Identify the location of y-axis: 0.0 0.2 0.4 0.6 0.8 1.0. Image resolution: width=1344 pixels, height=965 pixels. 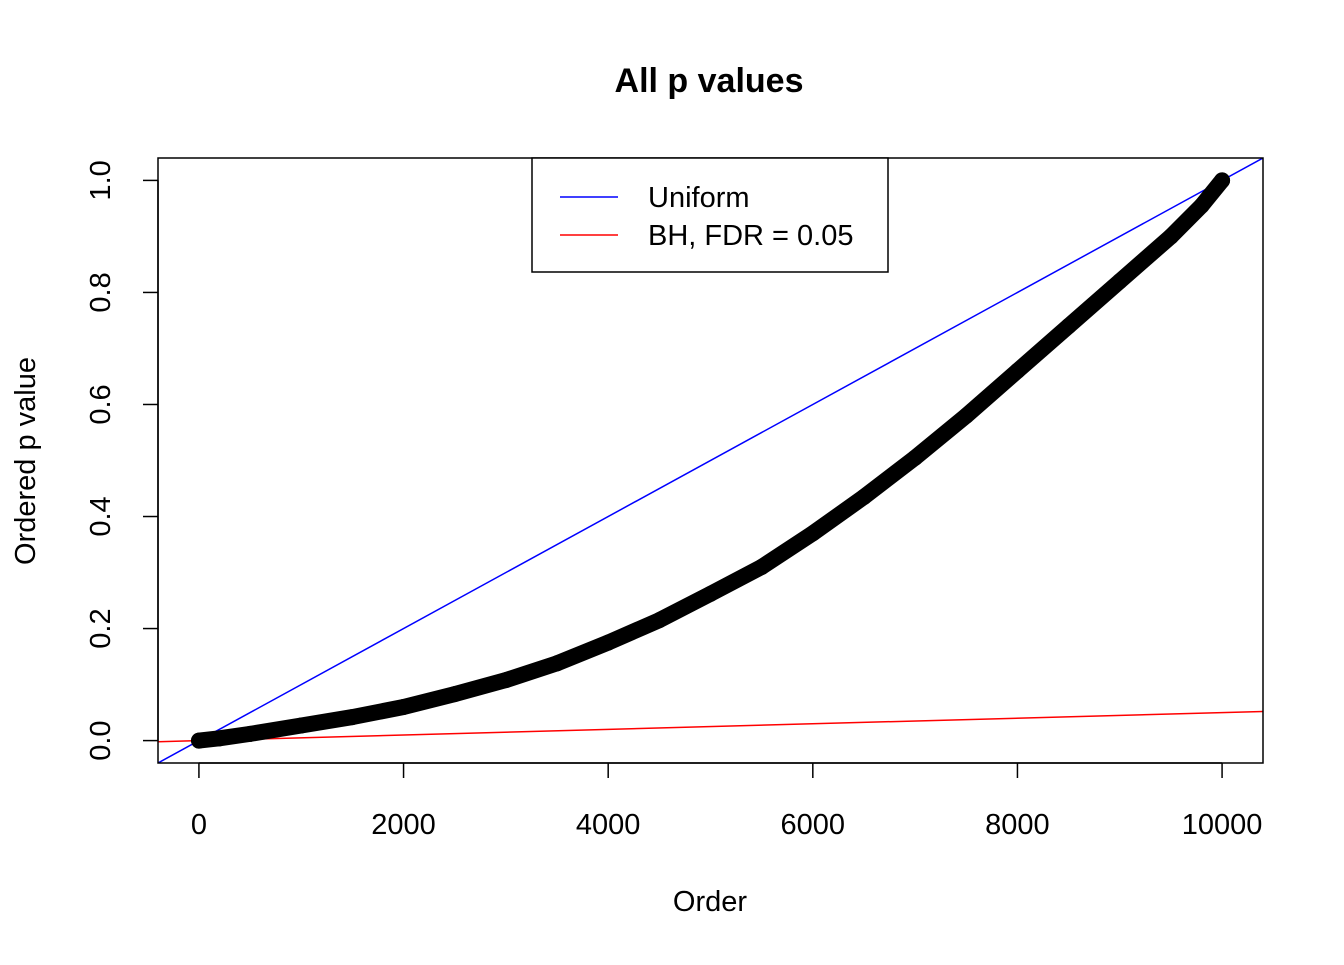
(122, 460).